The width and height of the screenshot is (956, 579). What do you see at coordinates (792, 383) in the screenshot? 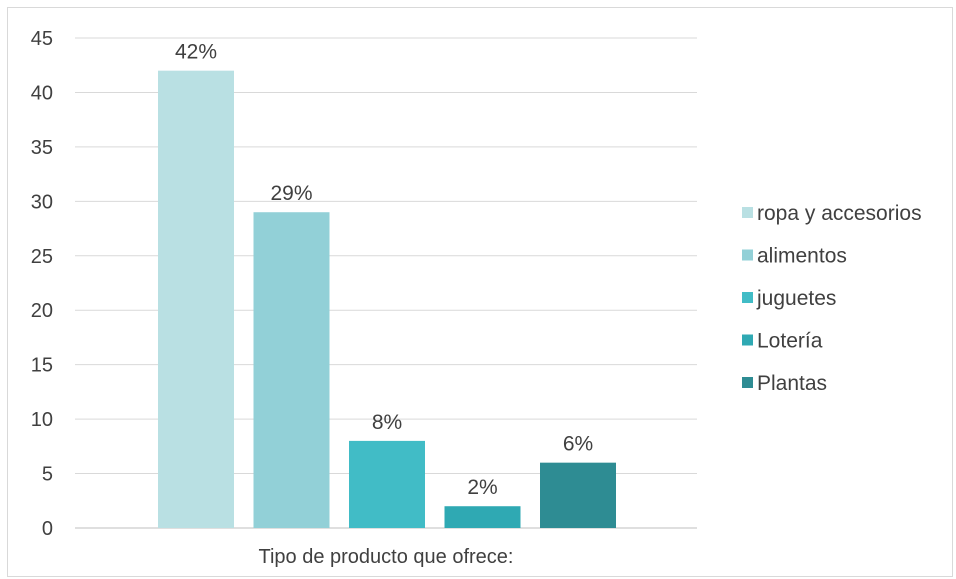
I see `legend-label: Plantas` at bounding box center [792, 383].